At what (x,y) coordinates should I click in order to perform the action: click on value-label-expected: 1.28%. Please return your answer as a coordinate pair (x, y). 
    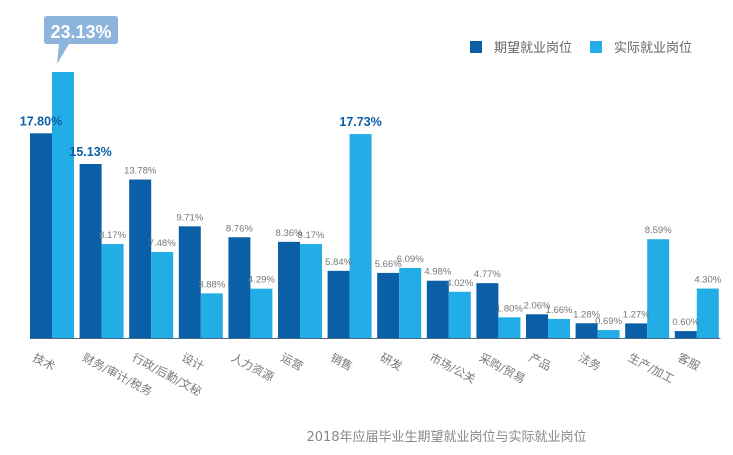
    Looking at the image, I should click on (586, 314).